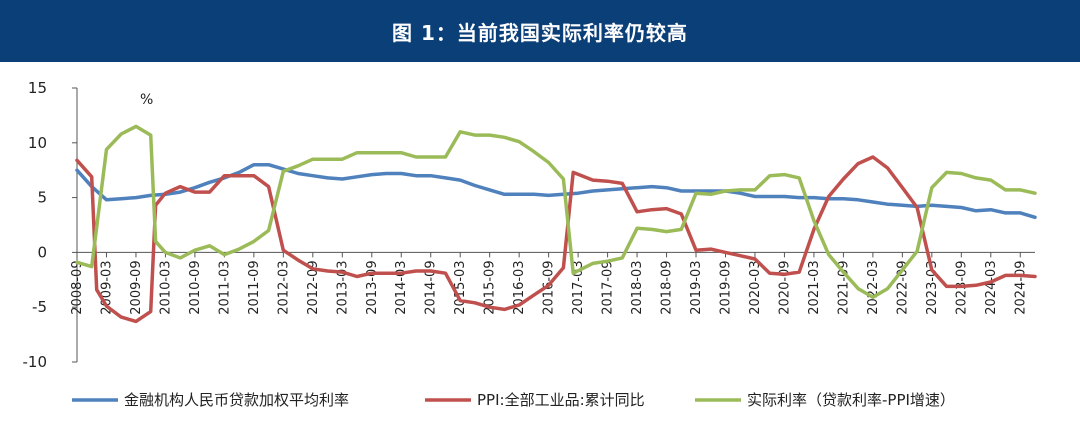  Describe the element at coordinates (254, 287) in the screenshot. I see `x-tick-label: 2011-09` at that location.